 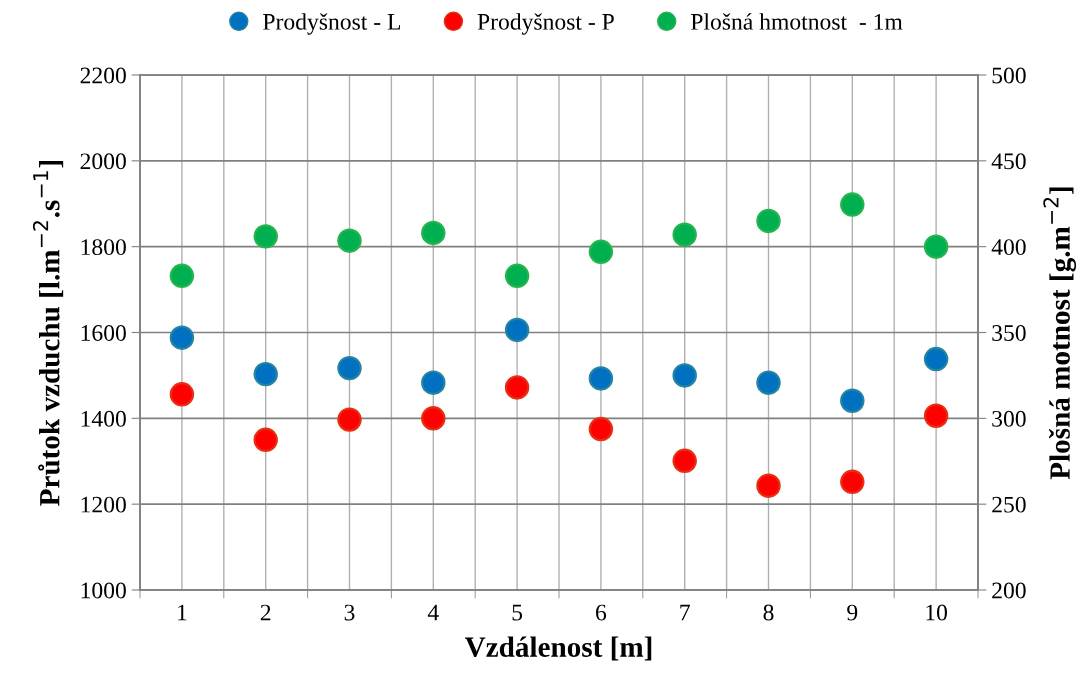 What do you see at coordinates (1008, 161) in the screenshot?
I see `y2-tick-label: 450` at bounding box center [1008, 161].